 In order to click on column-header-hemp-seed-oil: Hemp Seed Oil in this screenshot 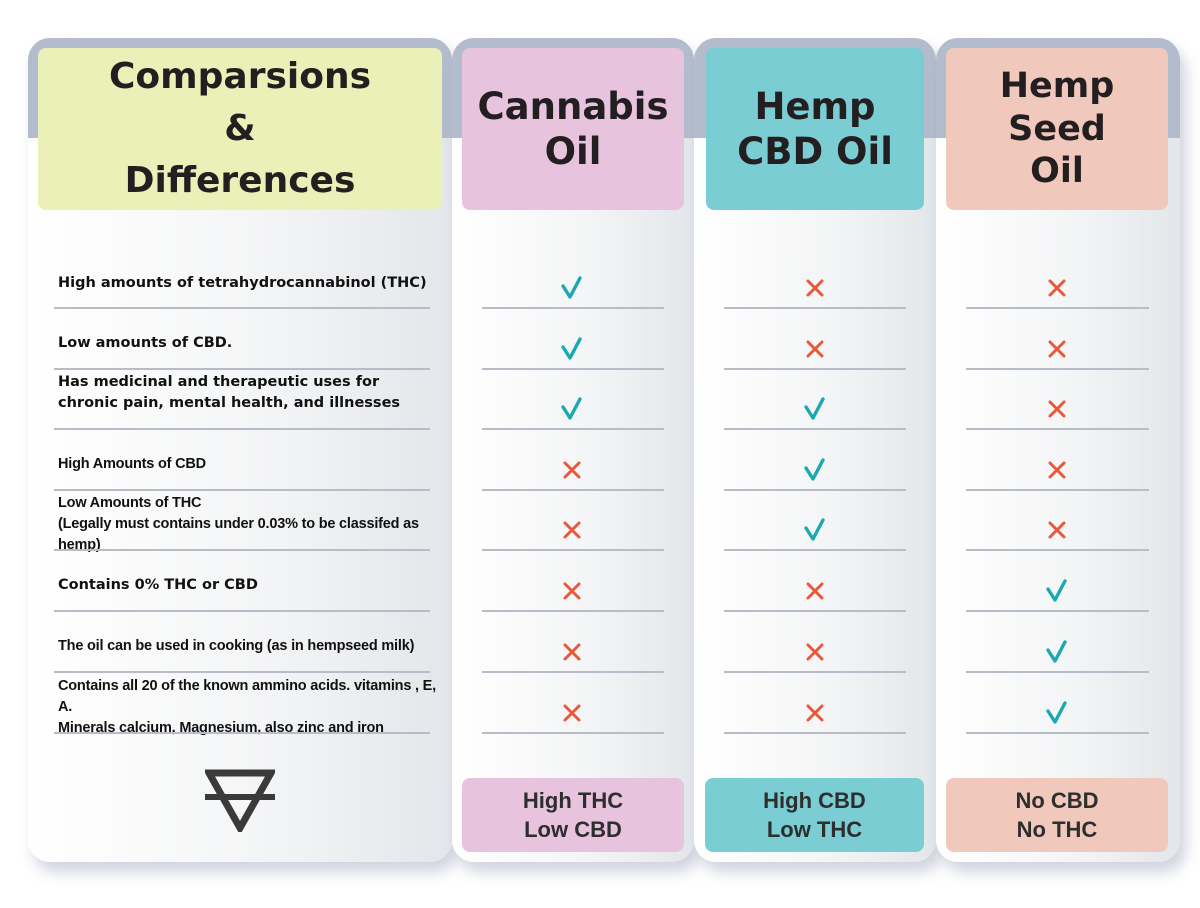, I will do `click(1057, 129)`.